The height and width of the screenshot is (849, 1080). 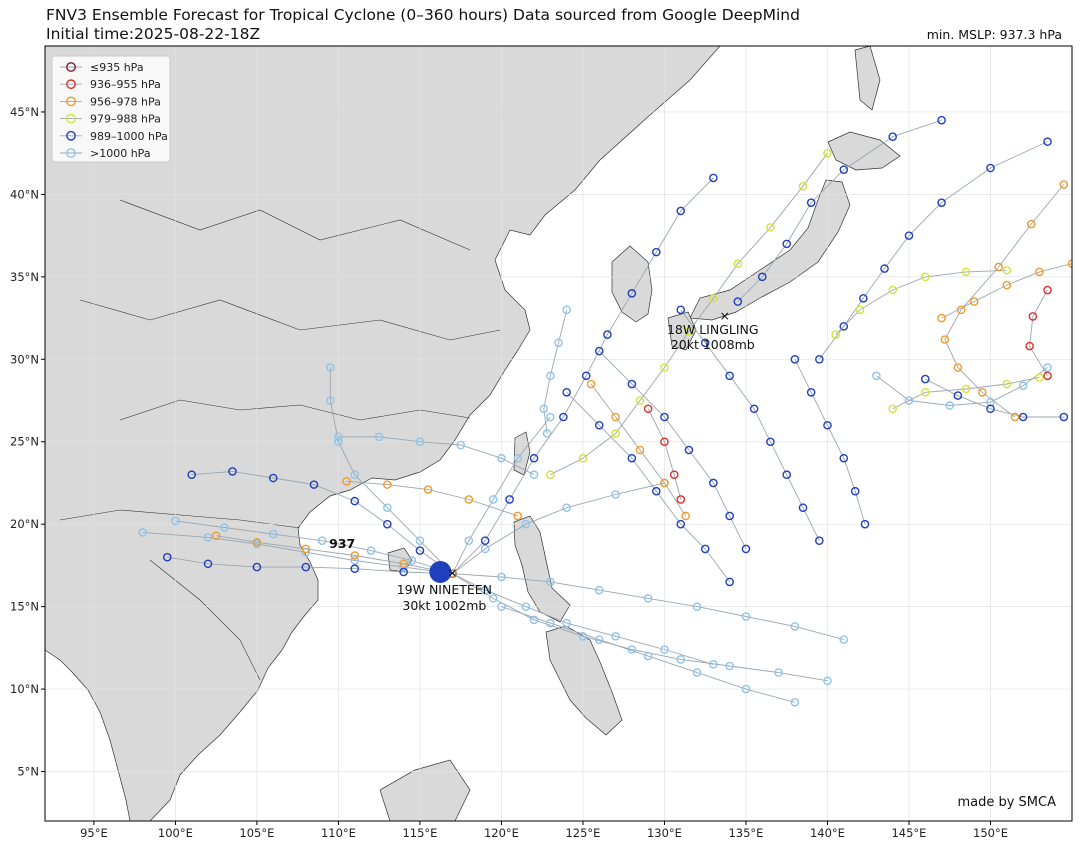 What do you see at coordinates (117, 67) in the screenshot?
I see `legend-label: ≤935 hPa` at bounding box center [117, 67].